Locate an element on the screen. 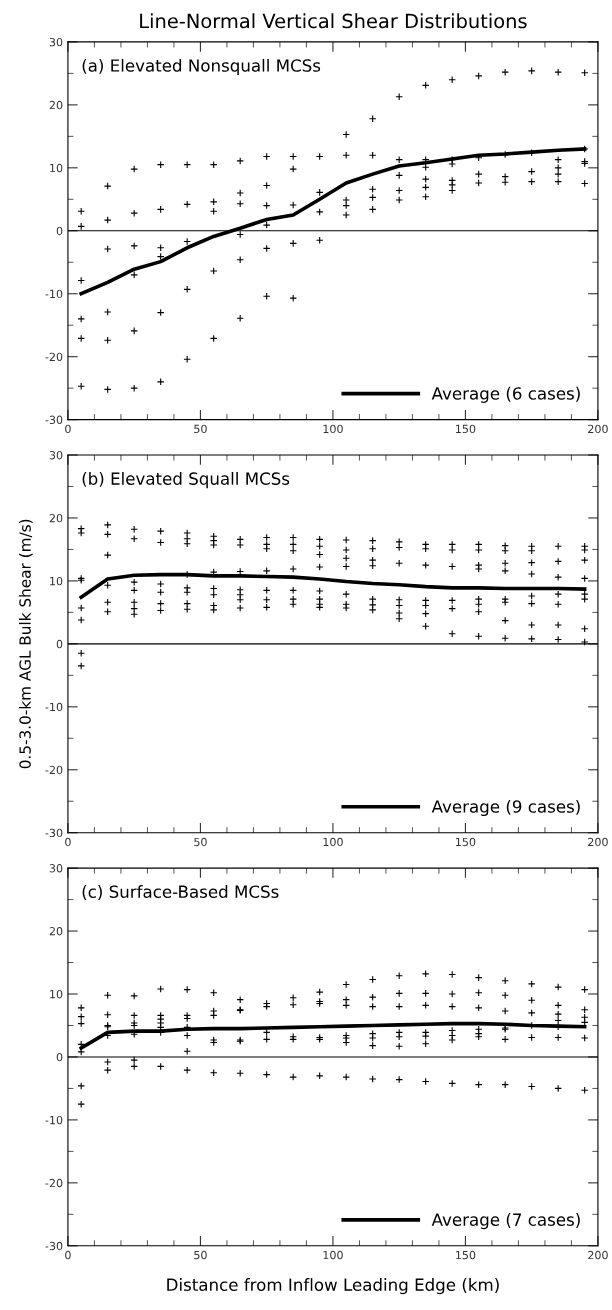 The height and width of the screenshot is (1310, 612). annotation: (a) Elevated Nonsquall MCSs is located at coordinates (201, 67).